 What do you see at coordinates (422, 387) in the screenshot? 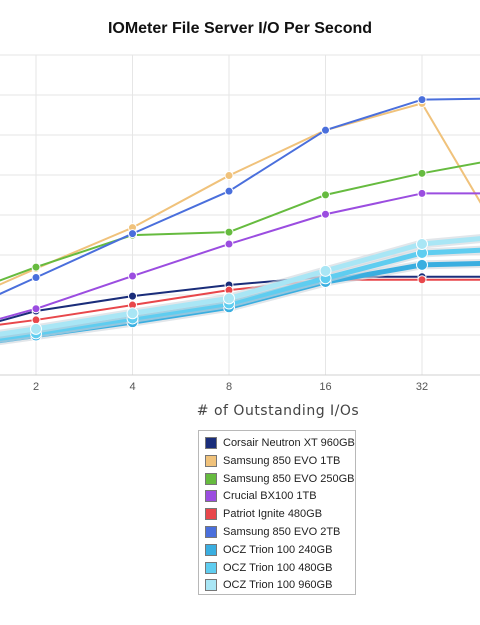
I see `x-tick-label: 32` at bounding box center [422, 387].